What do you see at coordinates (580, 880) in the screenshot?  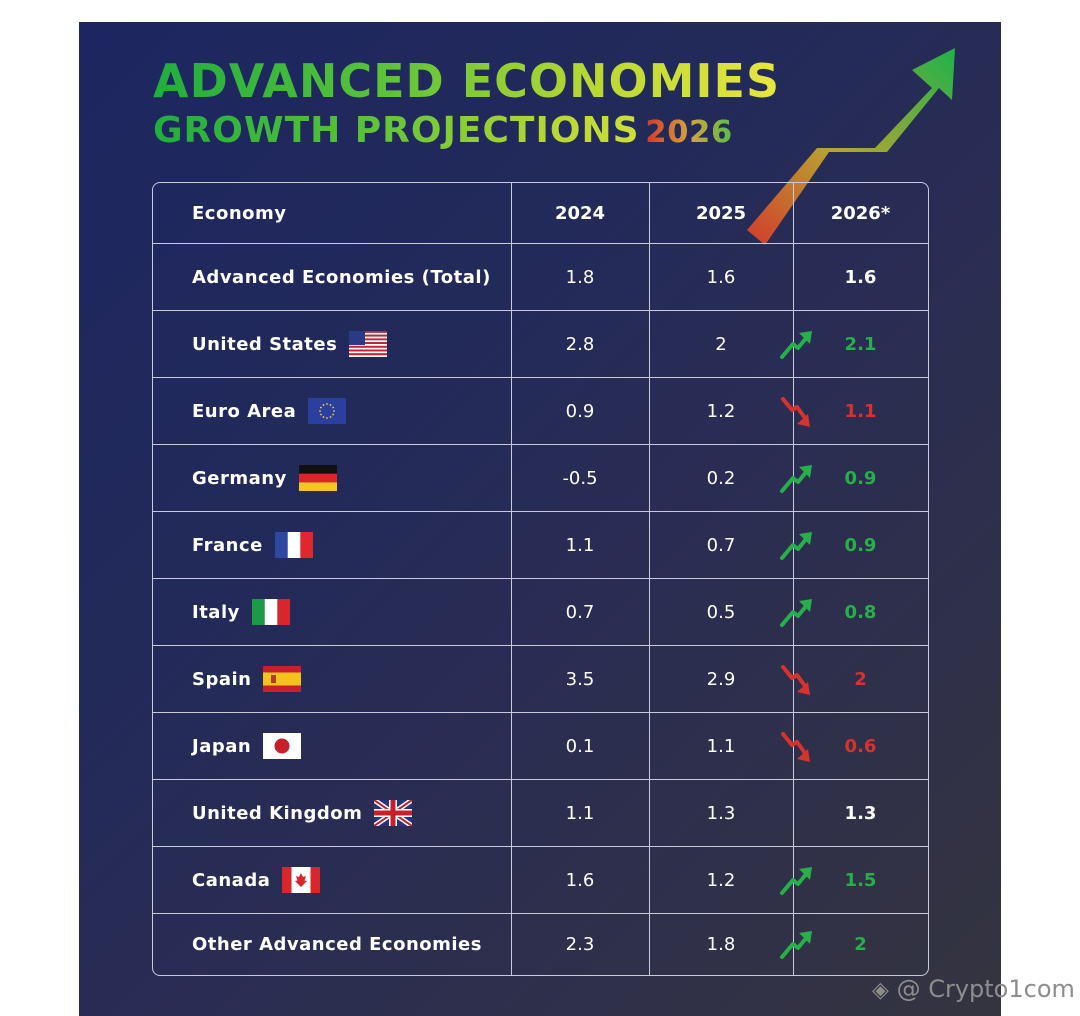 I see `value-2024: 1.6` at bounding box center [580, 880].